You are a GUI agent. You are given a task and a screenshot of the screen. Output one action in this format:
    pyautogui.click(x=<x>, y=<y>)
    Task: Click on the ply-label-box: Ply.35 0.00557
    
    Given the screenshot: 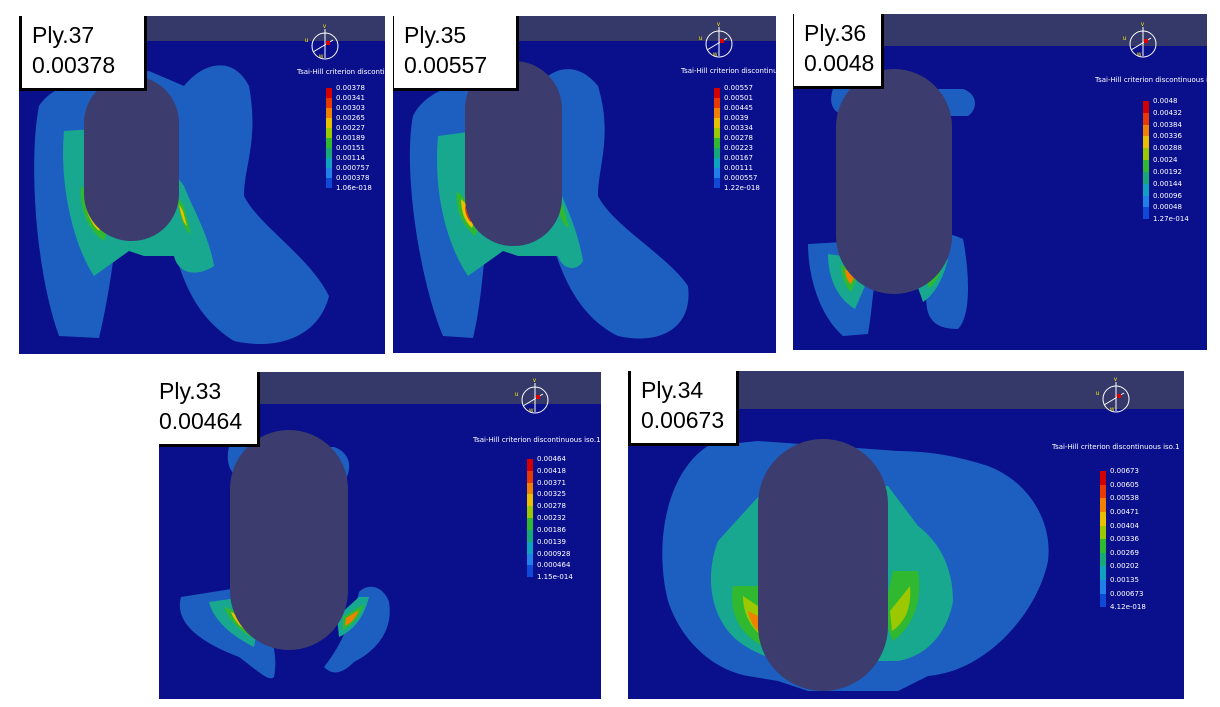 What is the action you would take?
    pyautogui.click(x=456, y=53)
    